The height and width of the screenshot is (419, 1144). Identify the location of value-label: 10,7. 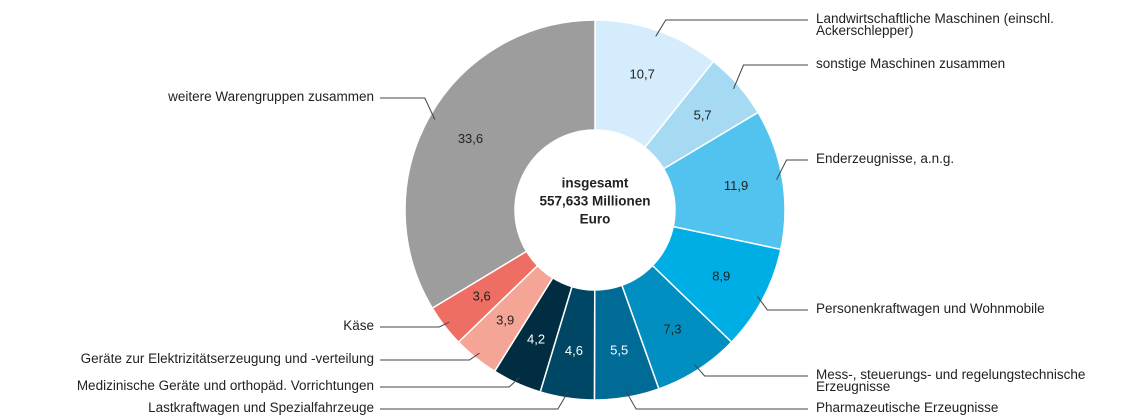
(642, 73).